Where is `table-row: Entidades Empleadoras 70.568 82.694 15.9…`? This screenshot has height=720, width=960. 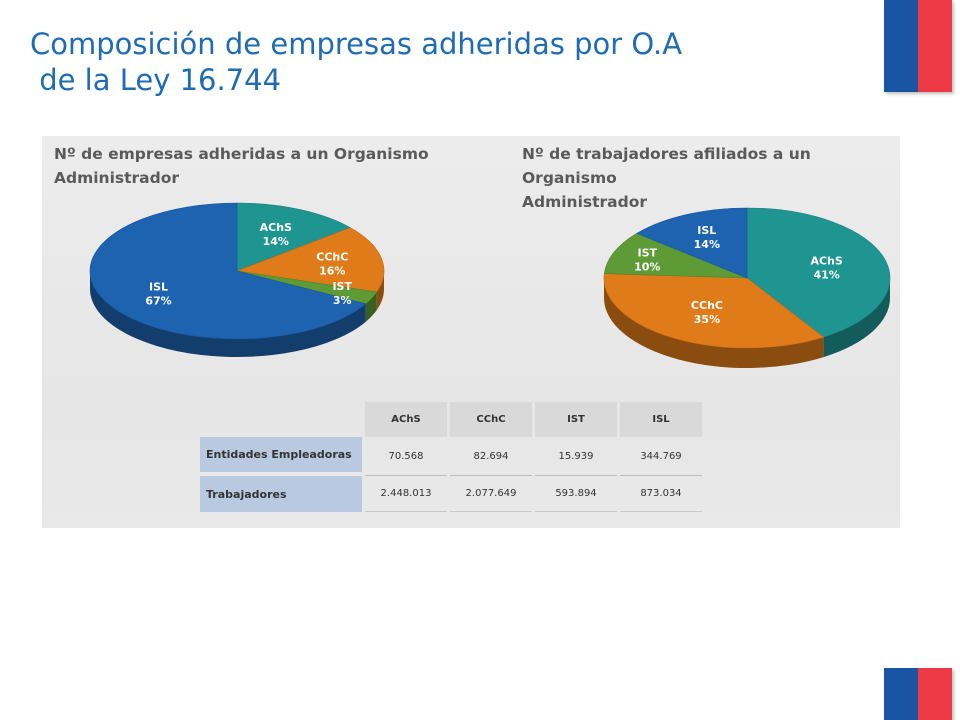
table-row: Entidades Empleadoras 70.568 82.694 15.9… is located at coordinates (451, 456).